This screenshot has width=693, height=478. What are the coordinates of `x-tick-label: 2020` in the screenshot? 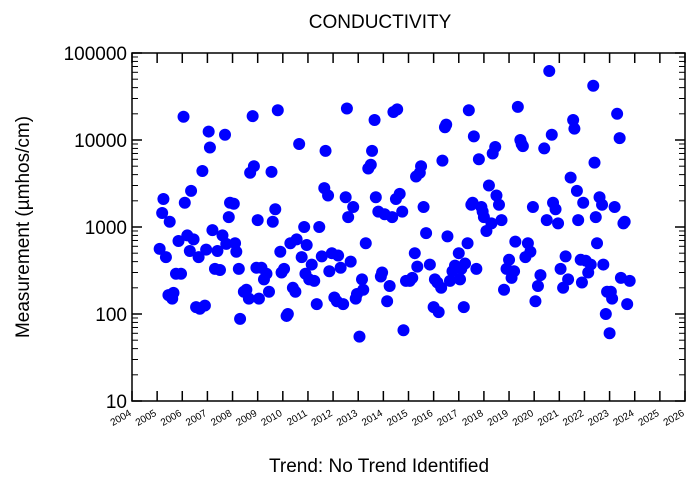 It's located at (523, 418).